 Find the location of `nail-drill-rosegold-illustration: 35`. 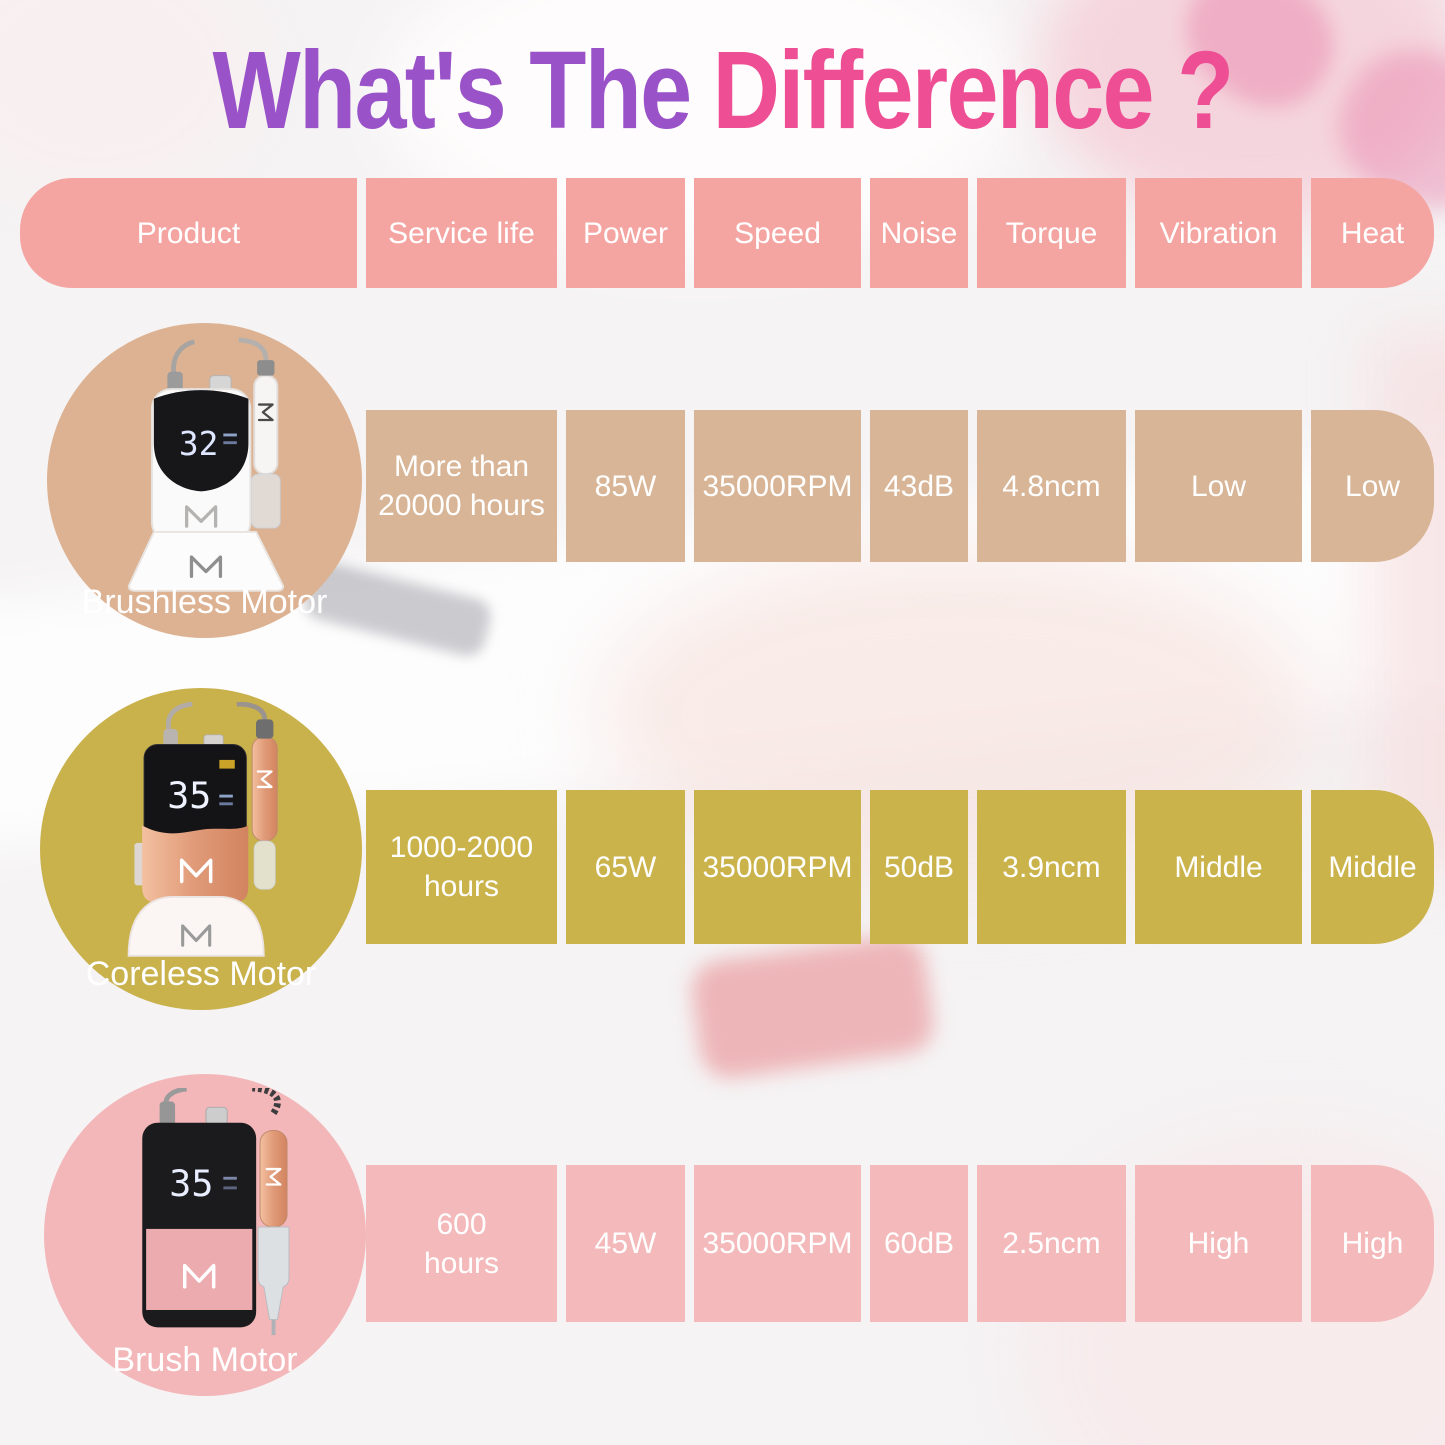

nail-drill-rosegold-illustration: 35 is located at coordinates (202, 829).